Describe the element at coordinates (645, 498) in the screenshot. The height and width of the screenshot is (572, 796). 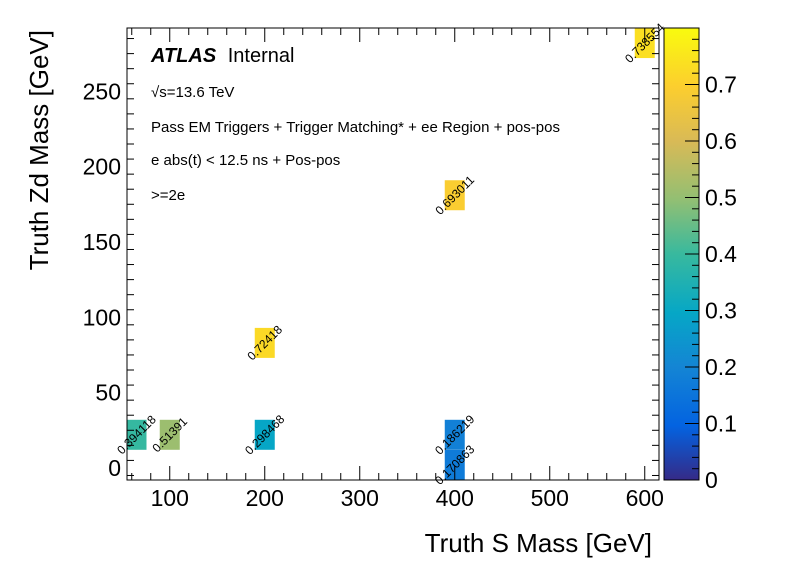
I see `x-tick-label: 600` at that location.